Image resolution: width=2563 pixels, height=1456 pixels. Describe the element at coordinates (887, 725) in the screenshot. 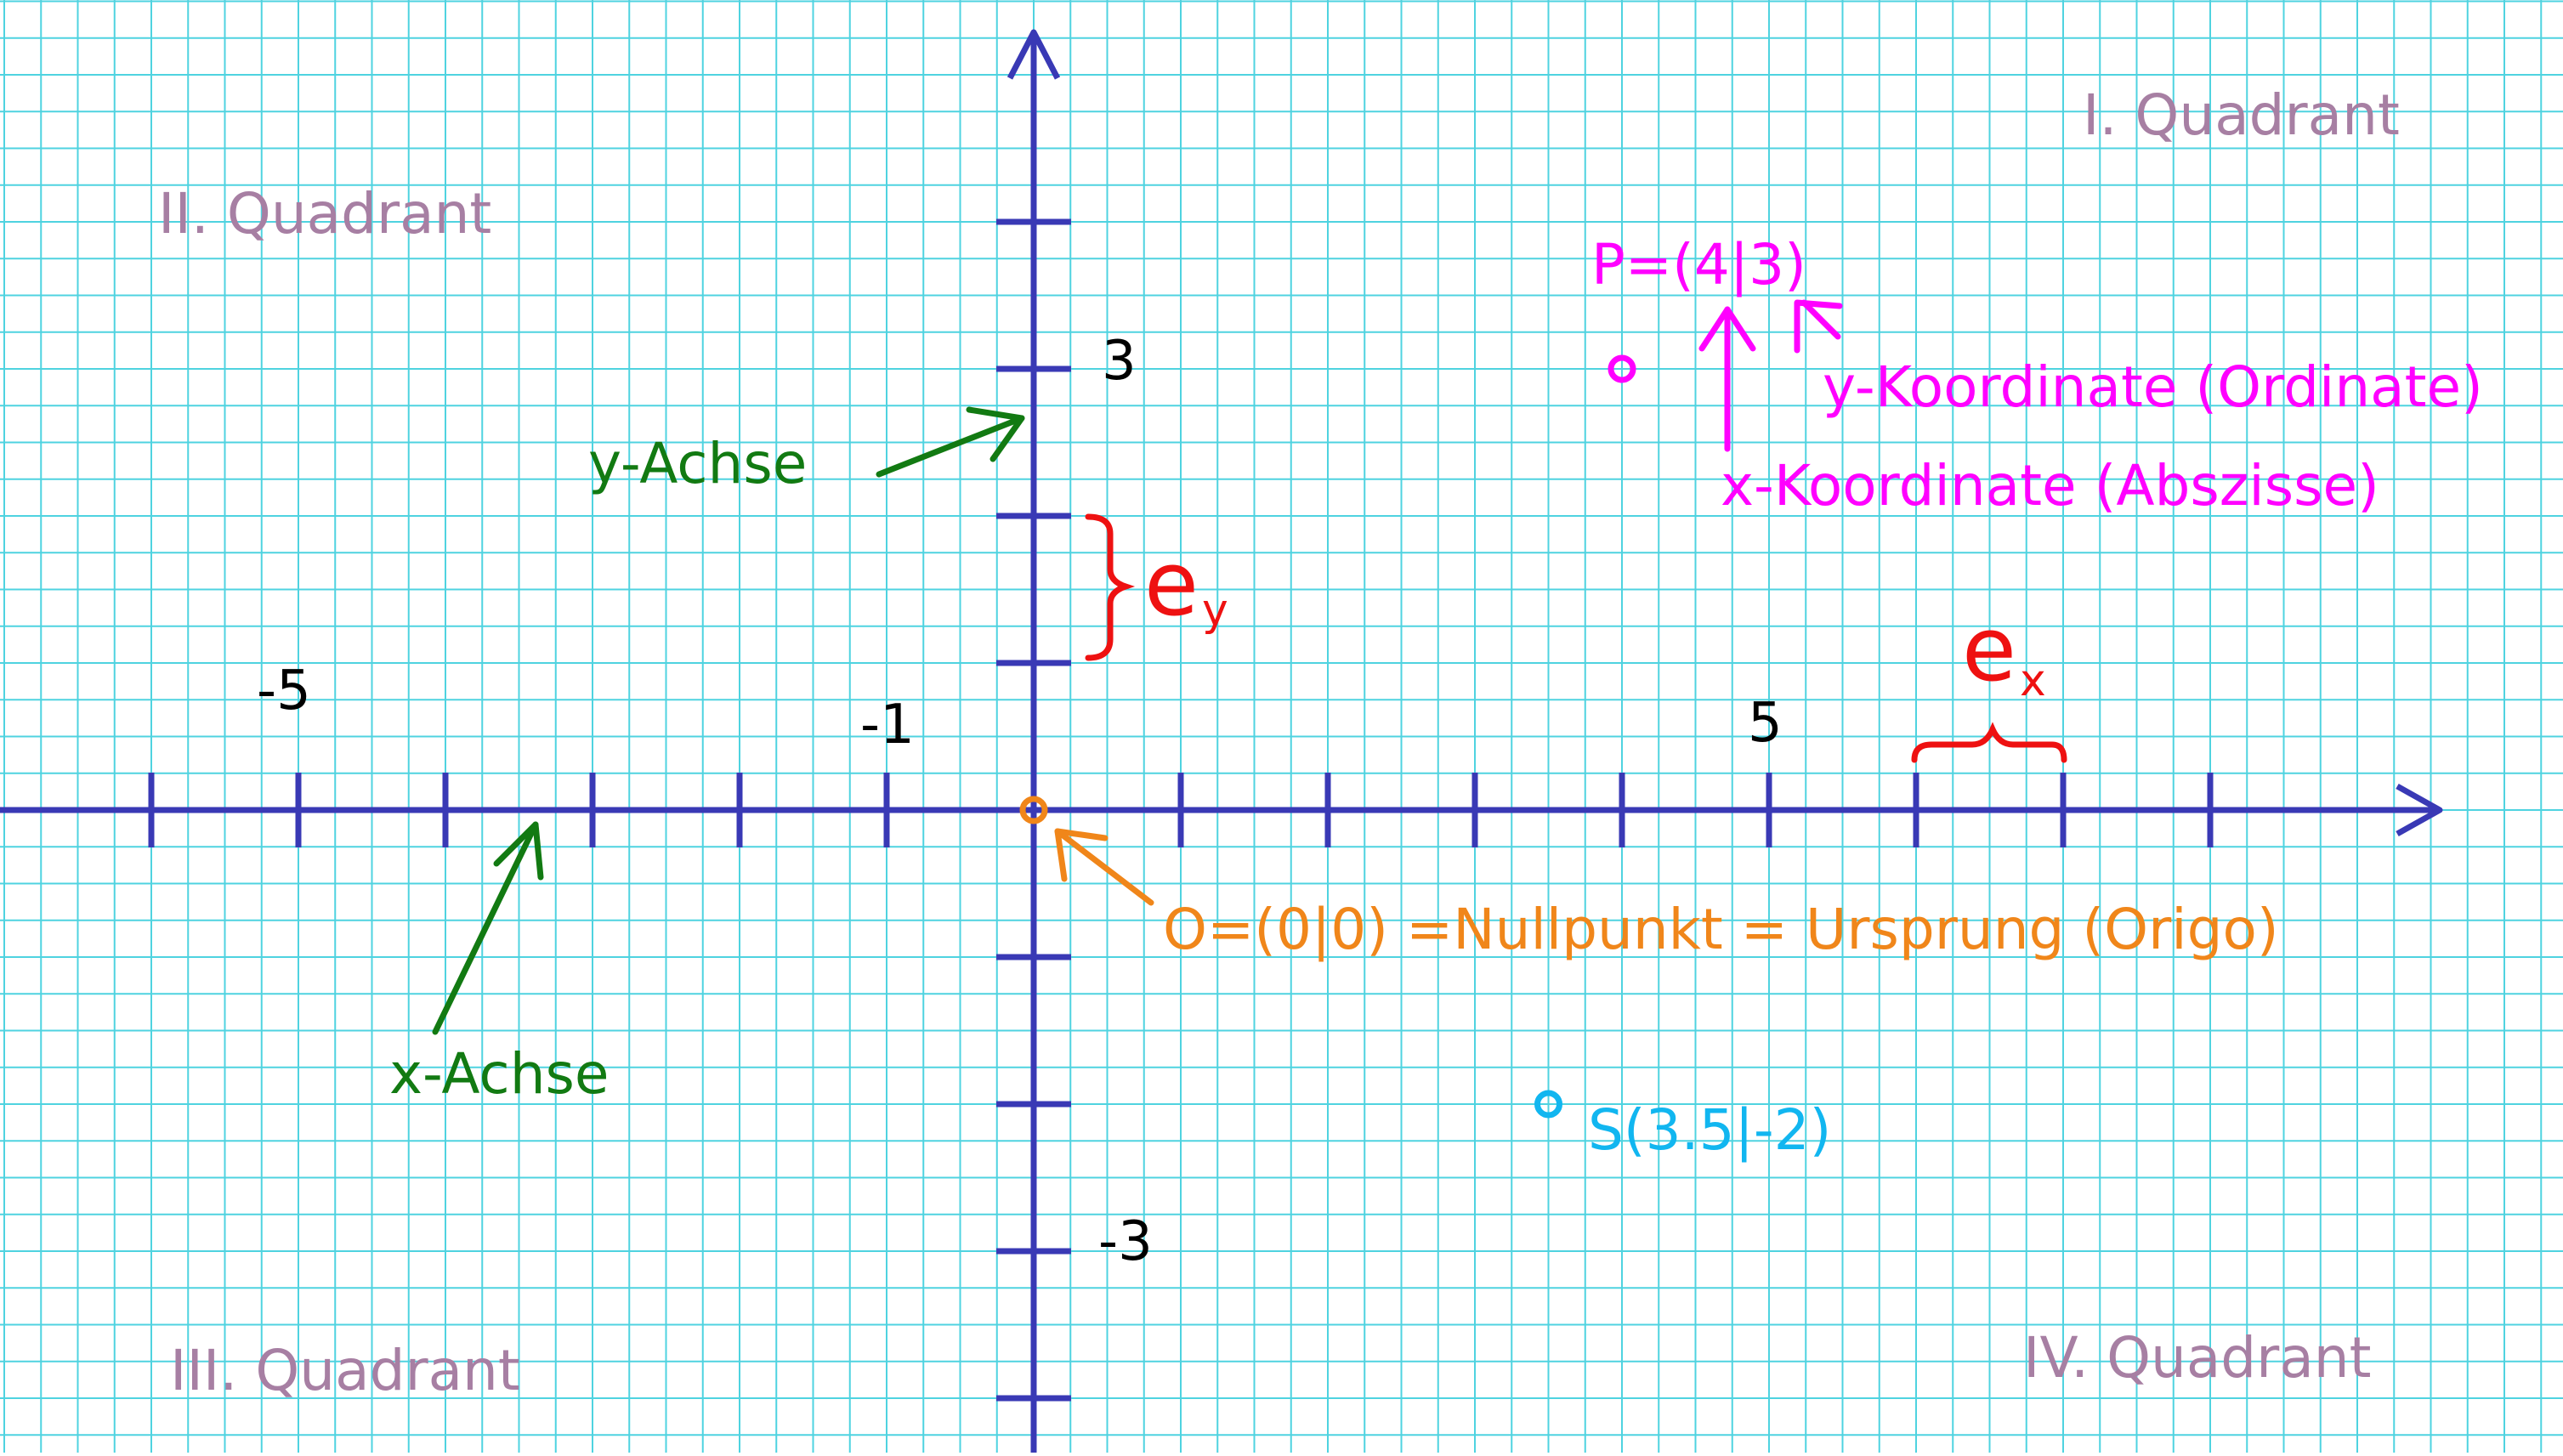

I see `tick-label-x-neg1: -1` at that location.